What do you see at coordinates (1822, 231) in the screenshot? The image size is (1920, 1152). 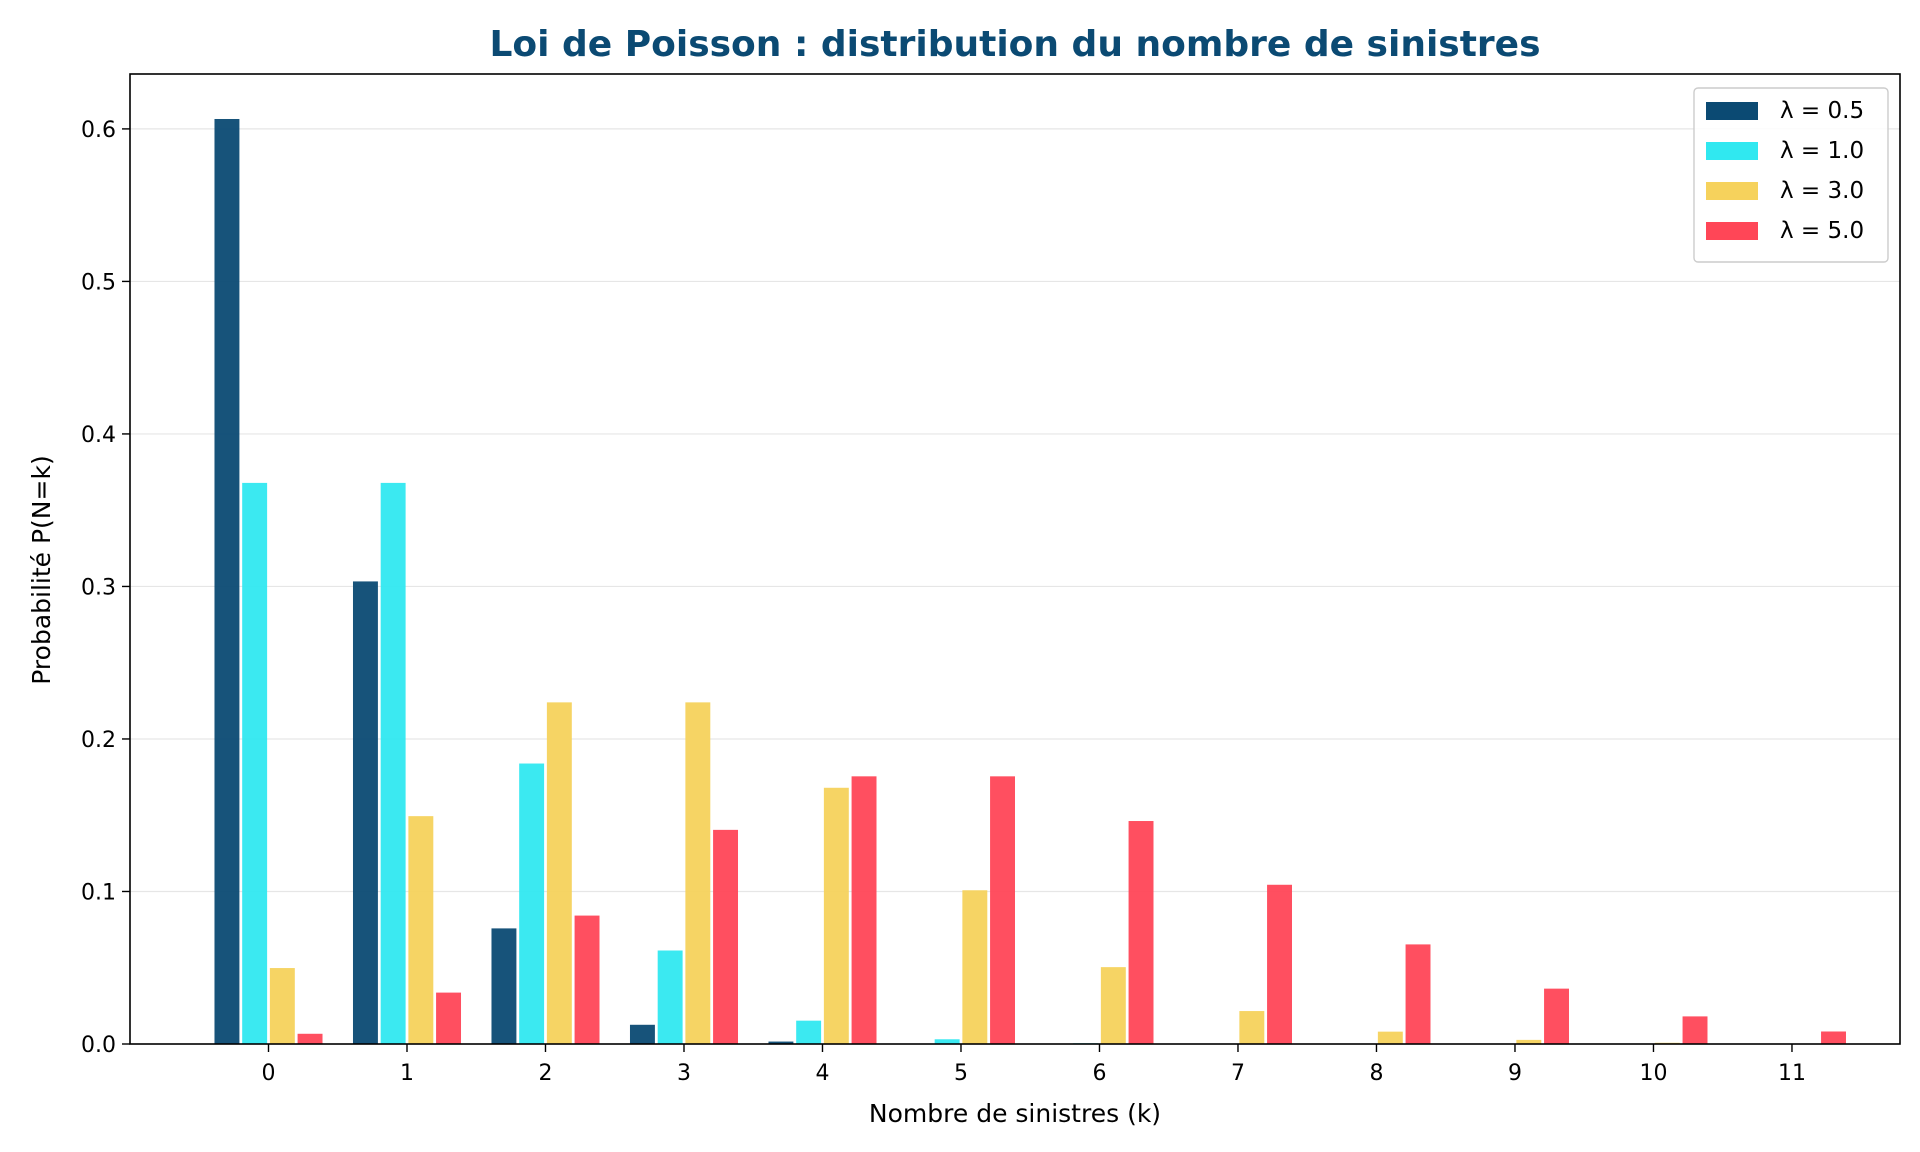 I see `legend-label: λ = 5.0` at bounding box center [1822, 231].